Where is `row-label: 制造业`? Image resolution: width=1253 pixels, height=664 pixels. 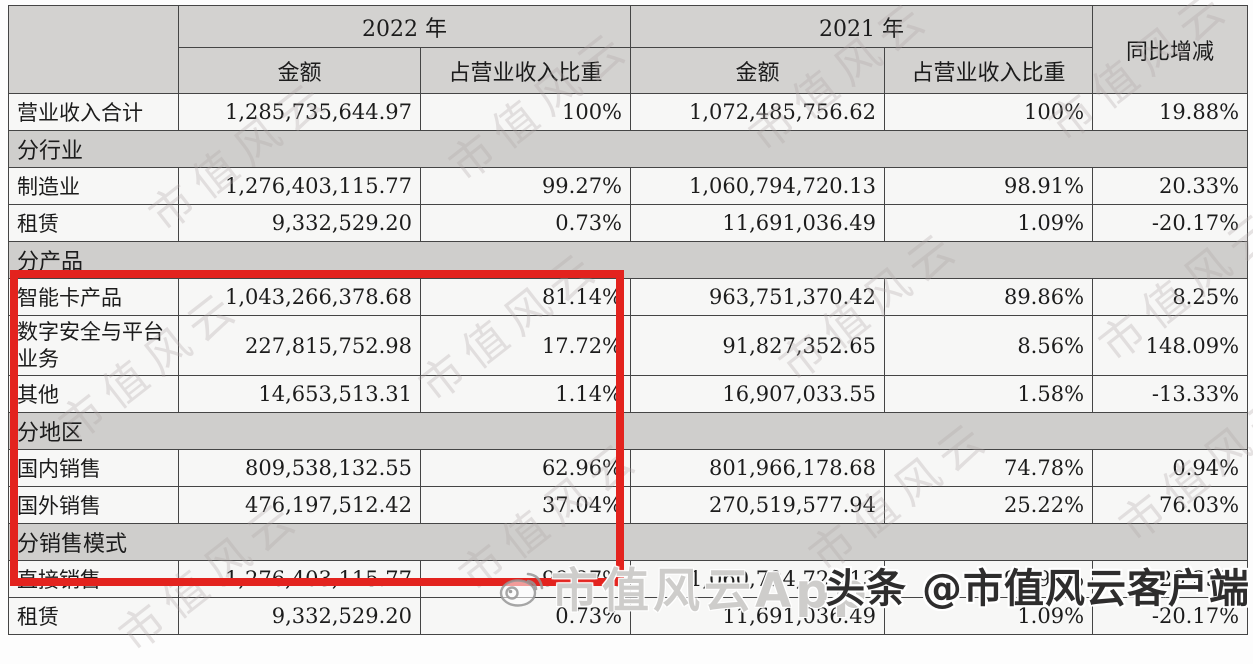
row-label: 制造业 is located at coordinates (93, 186).